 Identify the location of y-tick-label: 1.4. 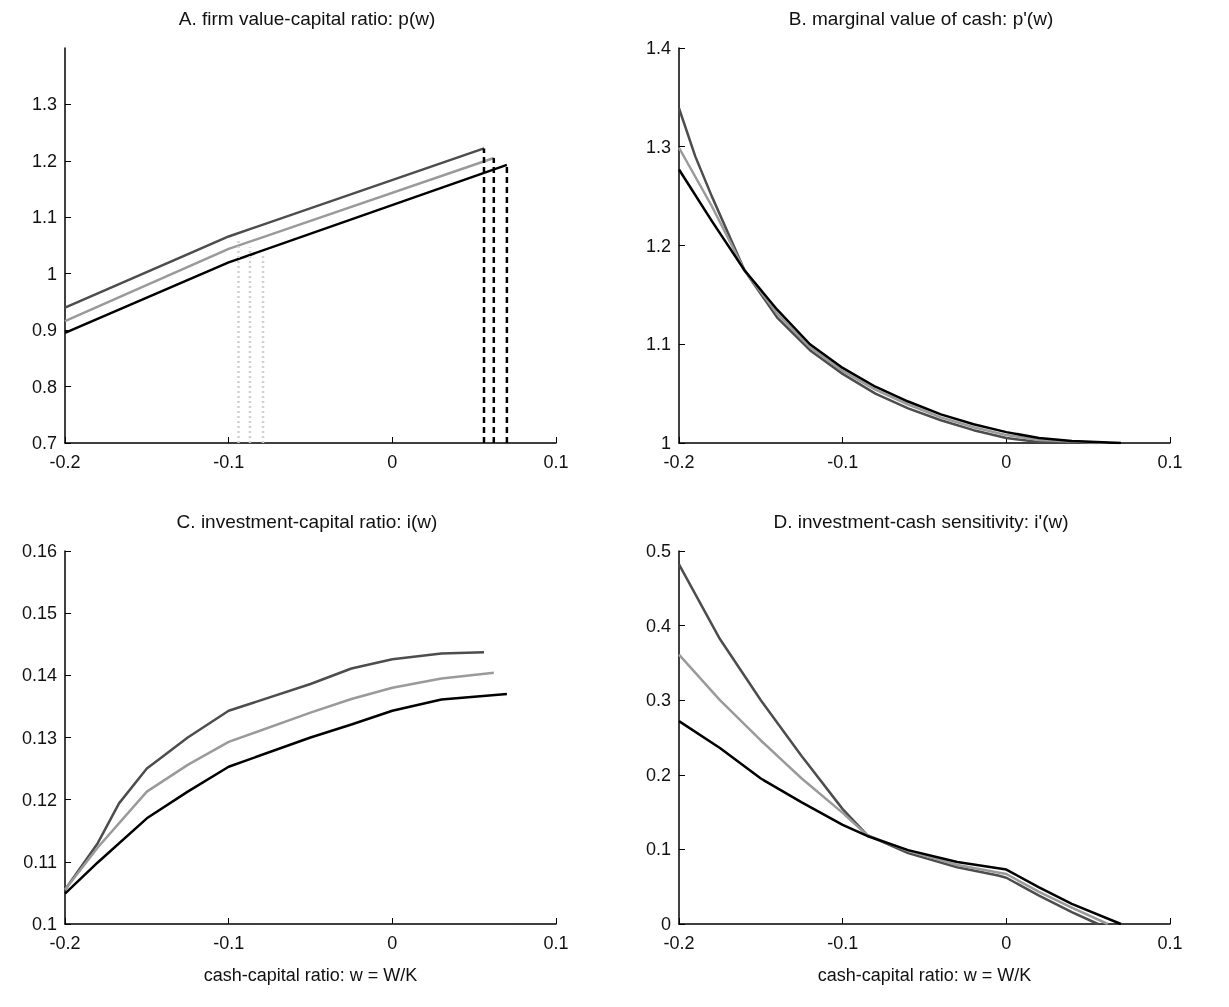
(658, 48).